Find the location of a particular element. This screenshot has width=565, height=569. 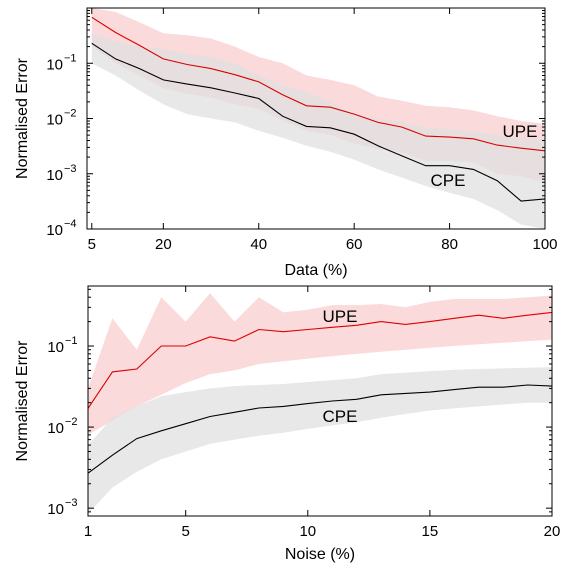

x-tick-label: 80 is located at coordinates (449, 244).